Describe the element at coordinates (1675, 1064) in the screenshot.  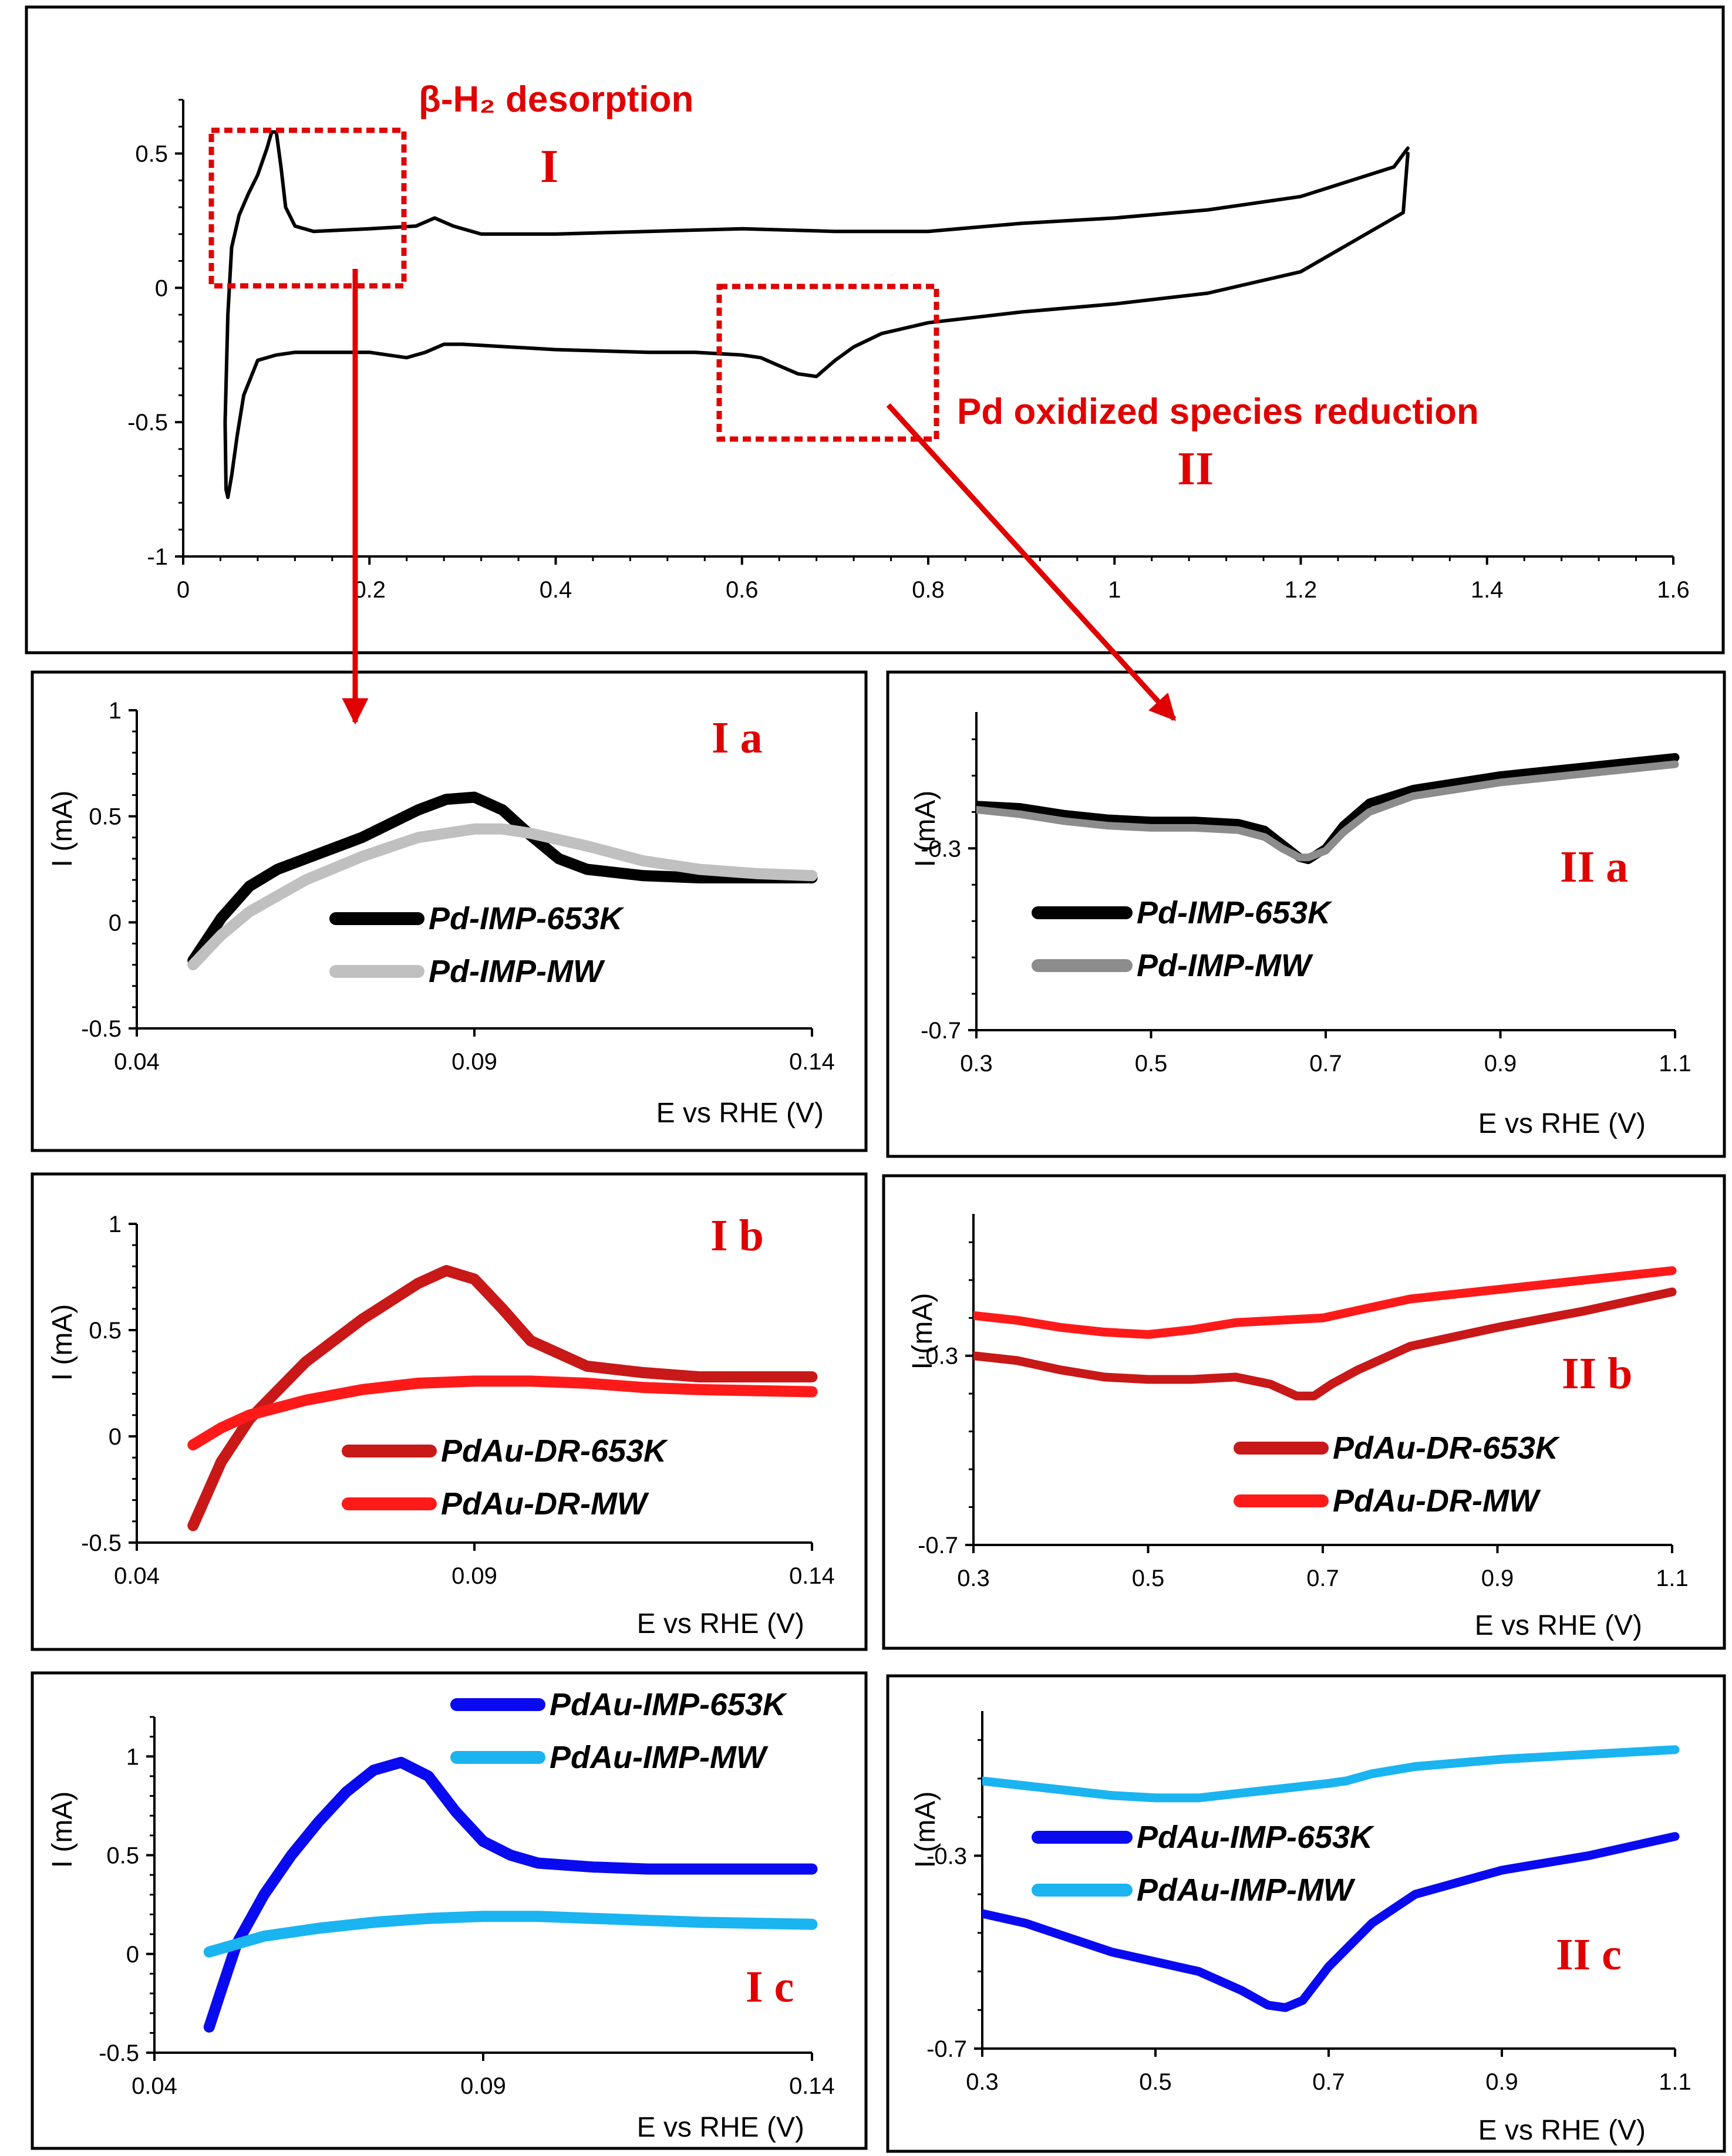
I see `IIa-x-tick-label: 1.1` at that location.